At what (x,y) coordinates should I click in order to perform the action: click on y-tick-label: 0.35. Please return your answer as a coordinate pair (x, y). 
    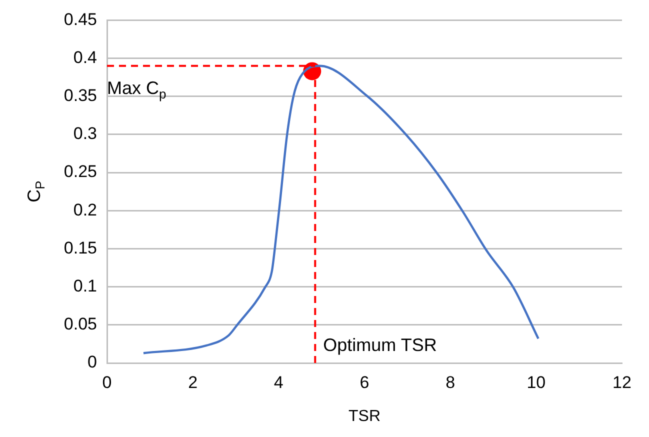
    Looking at the image, I should click on (80, 96).